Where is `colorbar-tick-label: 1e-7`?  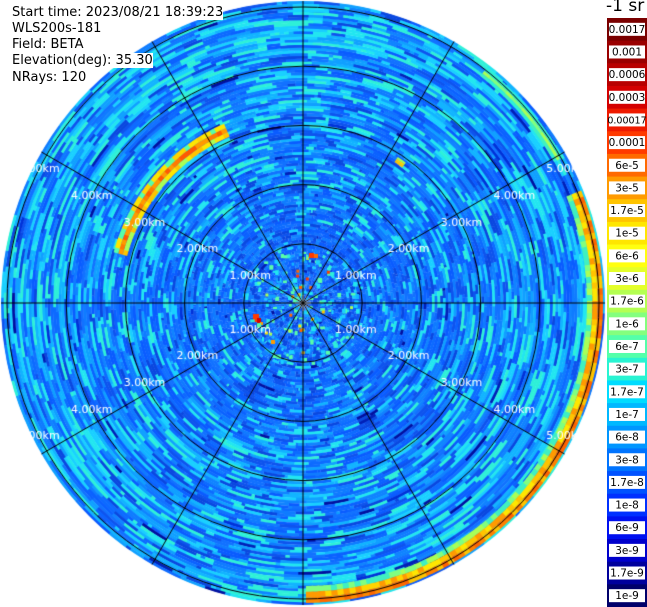
colorbar-tick-label: 1e-7 is located at coordinates (627, 415).